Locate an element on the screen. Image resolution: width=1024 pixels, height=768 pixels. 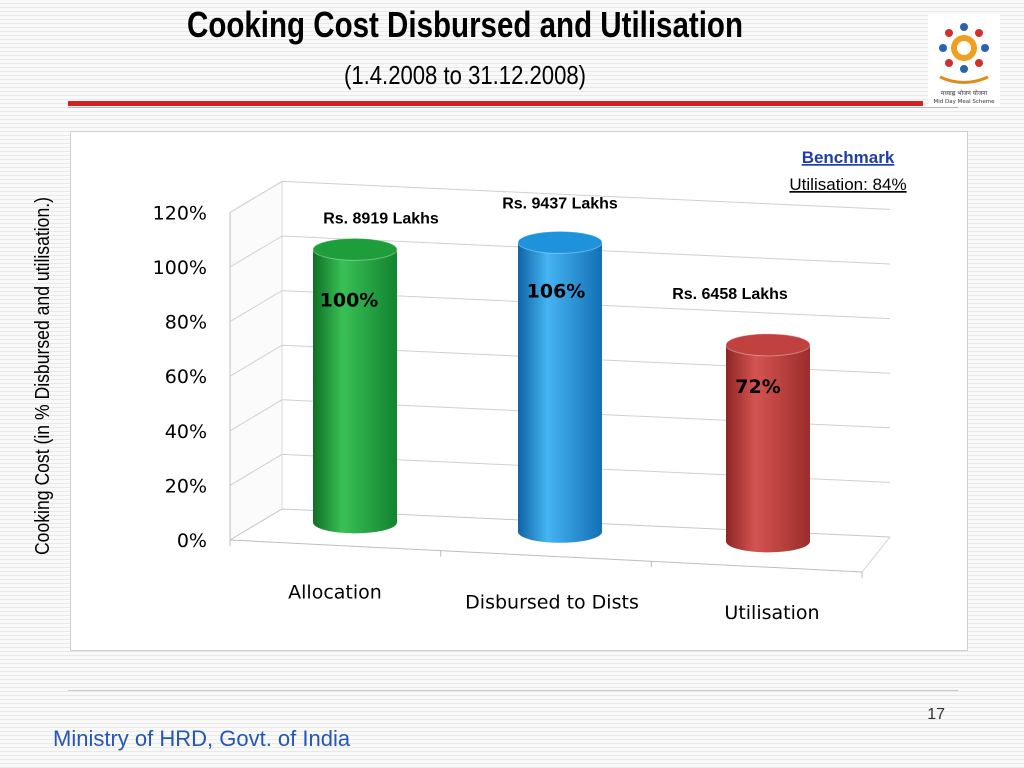
title-underline-red is located at coordinates (495, 103).